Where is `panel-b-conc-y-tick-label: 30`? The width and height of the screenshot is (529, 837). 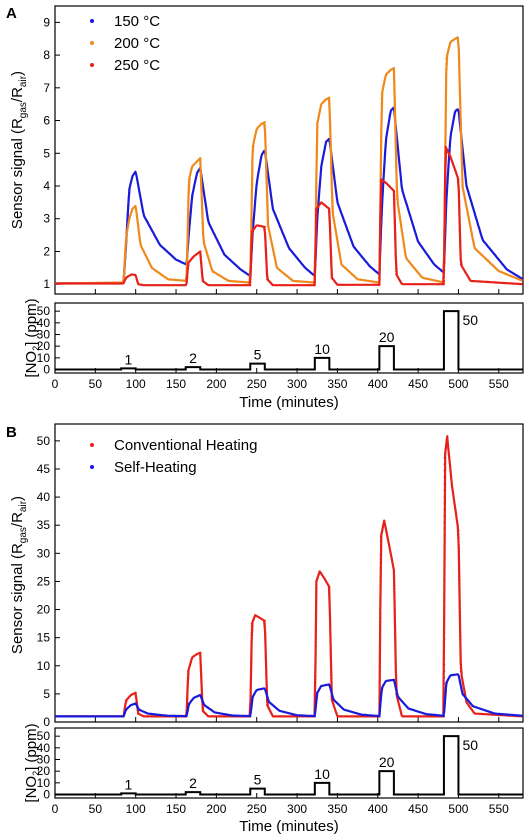
panel-b-conc-y-tick-label: 30 is located at coordinates (44, 760).